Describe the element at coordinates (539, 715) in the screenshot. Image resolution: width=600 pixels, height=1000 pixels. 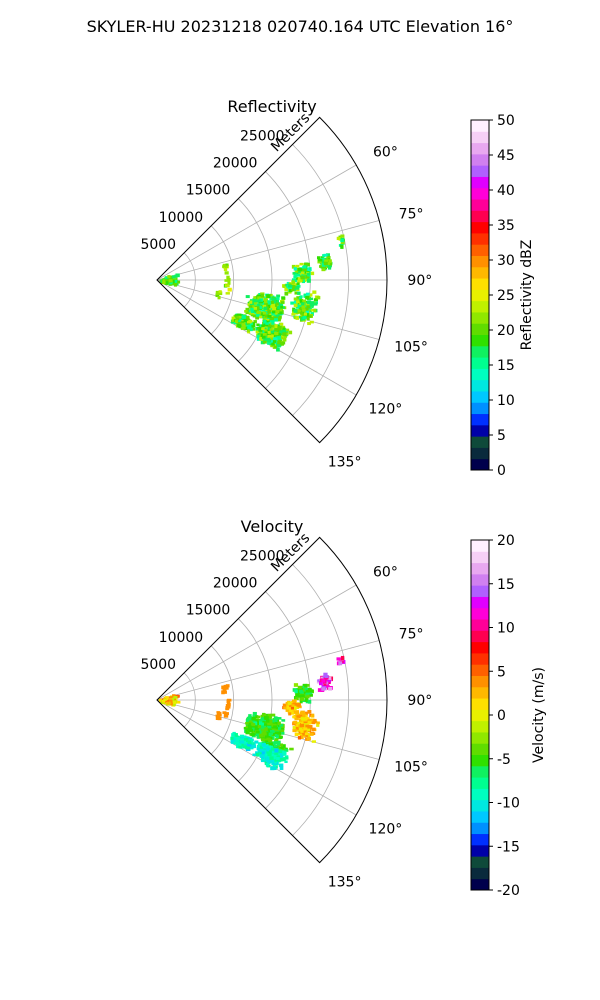
I see `colorbar-label: Velocity (m/s)` at that location.